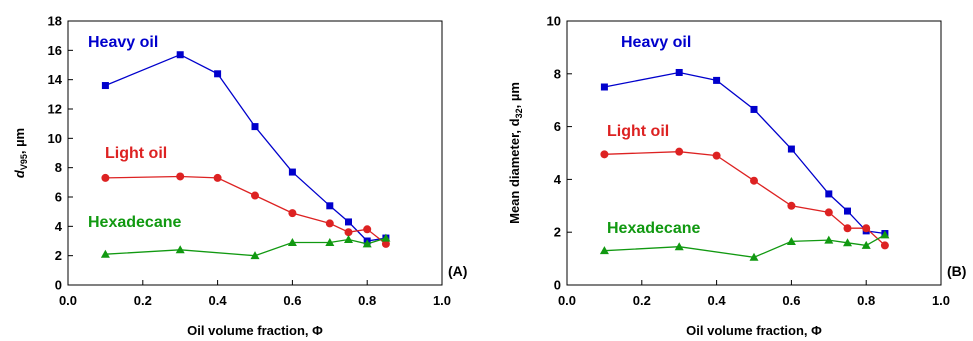  What do you see at coordinates (367, 300) in the screenshot?
I see `x-tick-label: 0.8` at bounding box center [367, 300].